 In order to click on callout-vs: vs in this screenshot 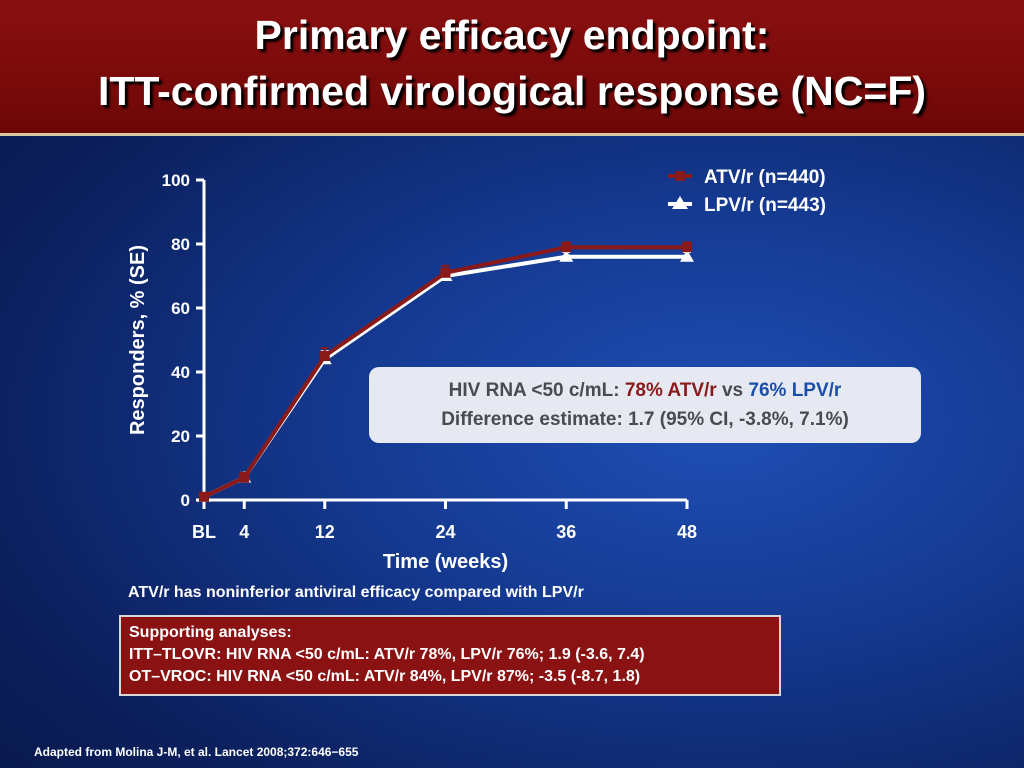, I will do `click(732, 390)`.